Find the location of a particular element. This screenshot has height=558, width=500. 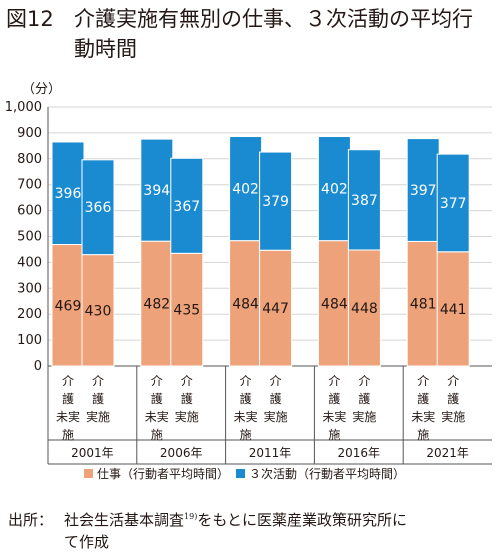

y-tick-label: 200 is located at coordinates (29, 314).